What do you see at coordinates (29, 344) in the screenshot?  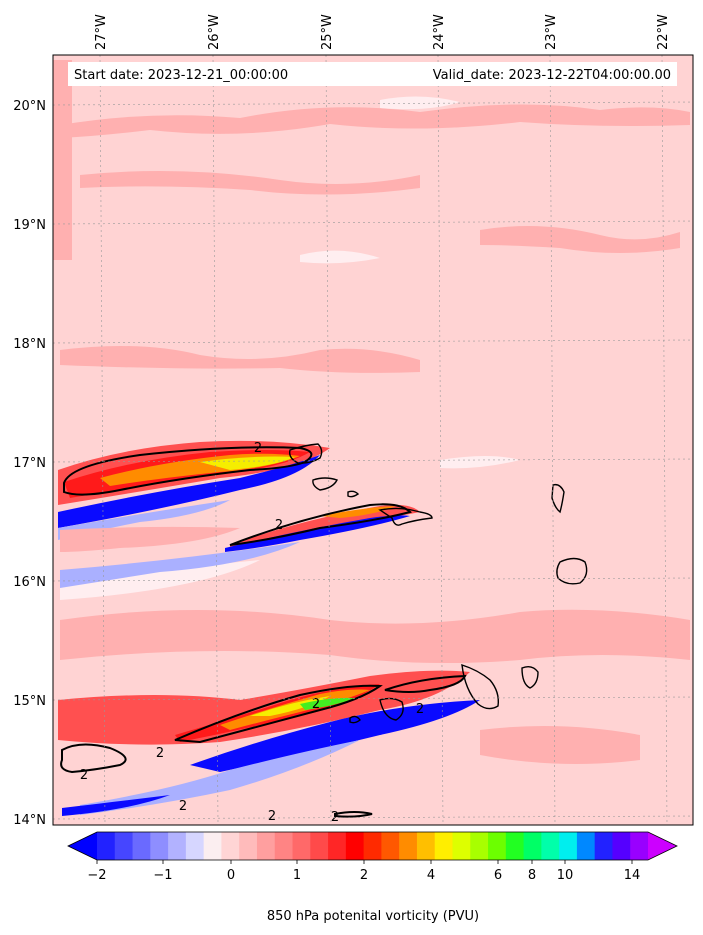 I see `latitude-label: 18°N` at bounding box center [29, 344].